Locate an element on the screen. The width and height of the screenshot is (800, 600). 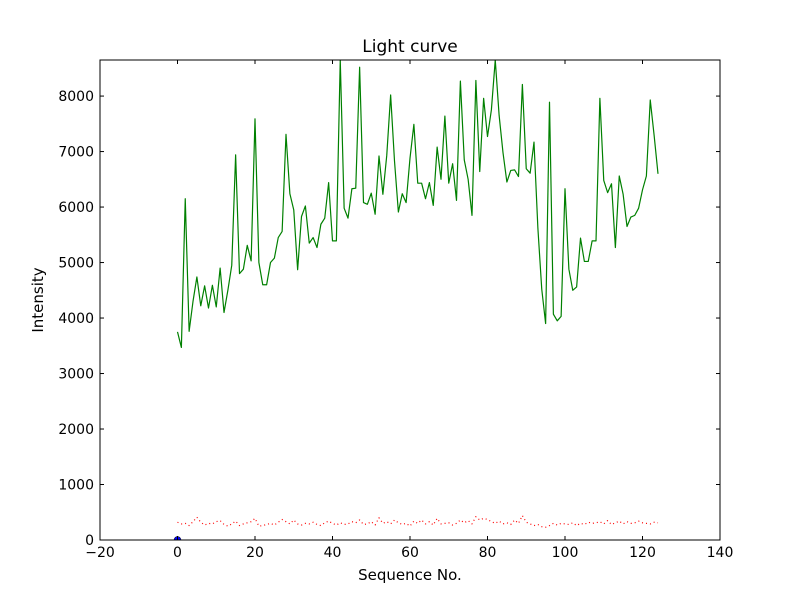
y-tick-label: 1000 is located at coordinates (76, 486).